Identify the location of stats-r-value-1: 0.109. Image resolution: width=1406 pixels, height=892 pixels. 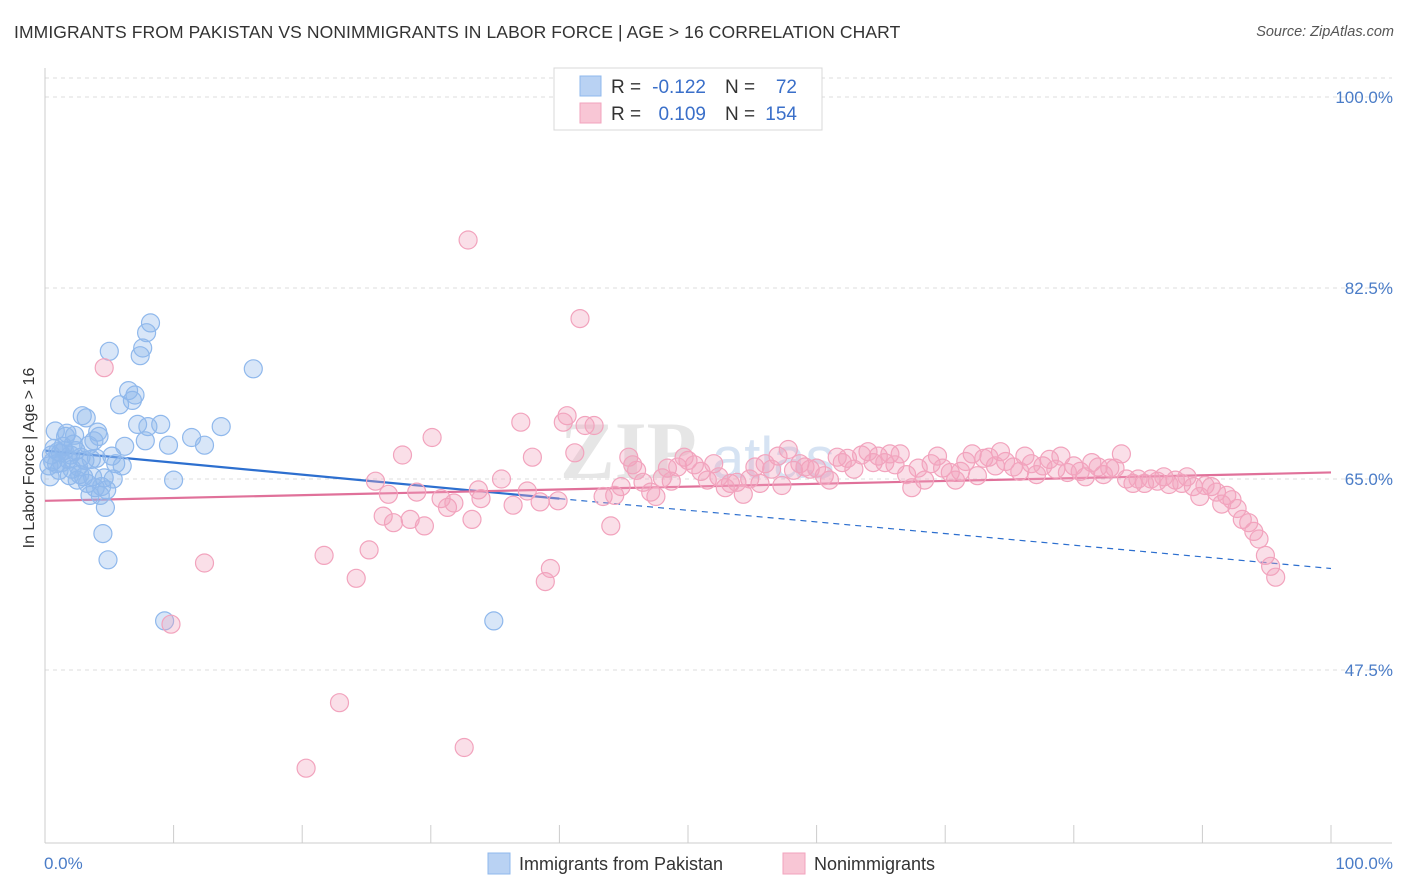
(682, 114).